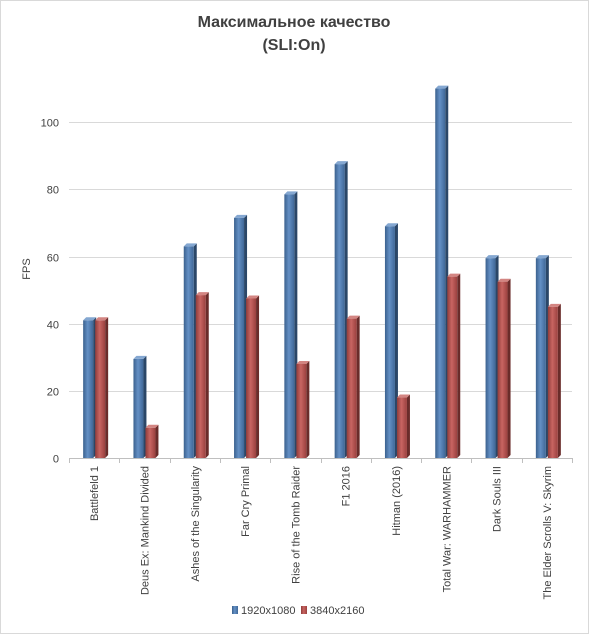 The image size is (589, 634). I want to click on y-tick-label: 100, so click(50, 124).